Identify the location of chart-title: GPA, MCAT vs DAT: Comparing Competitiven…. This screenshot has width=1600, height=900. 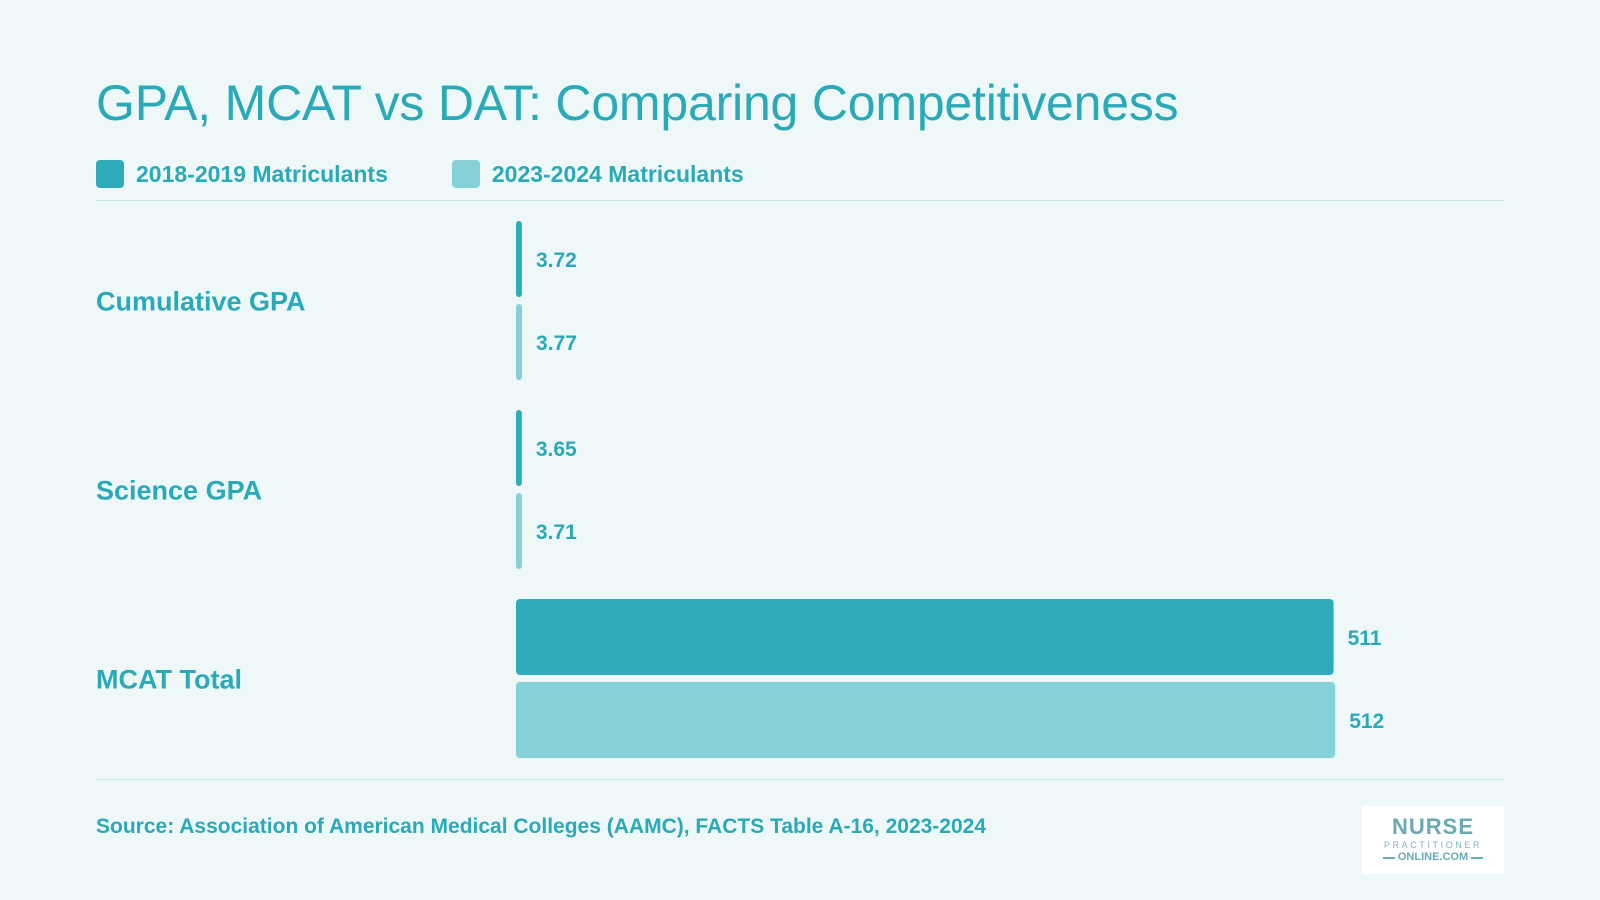
(637, 103).